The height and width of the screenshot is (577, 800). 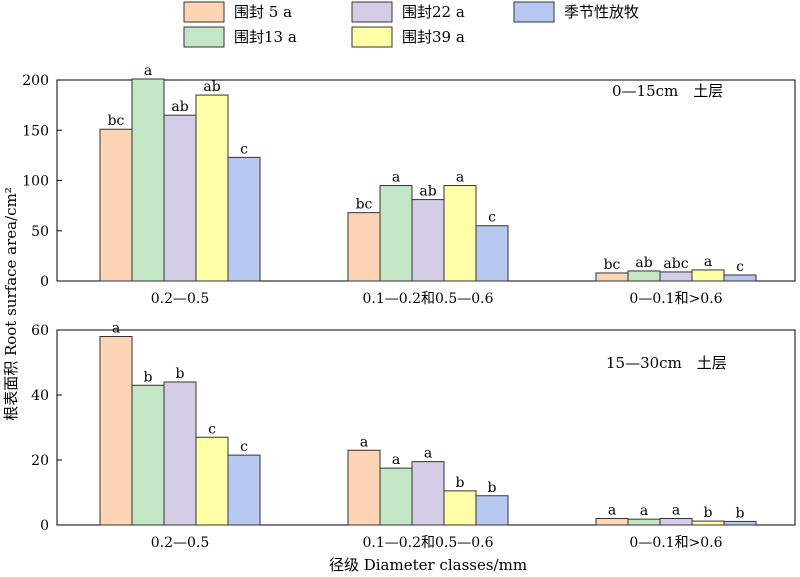 What do you see at coordinates (428, 565) in the screenshot?
I see `x-axis-label: 径级 Diameter classes/mm` at bounding box center [428, 565].